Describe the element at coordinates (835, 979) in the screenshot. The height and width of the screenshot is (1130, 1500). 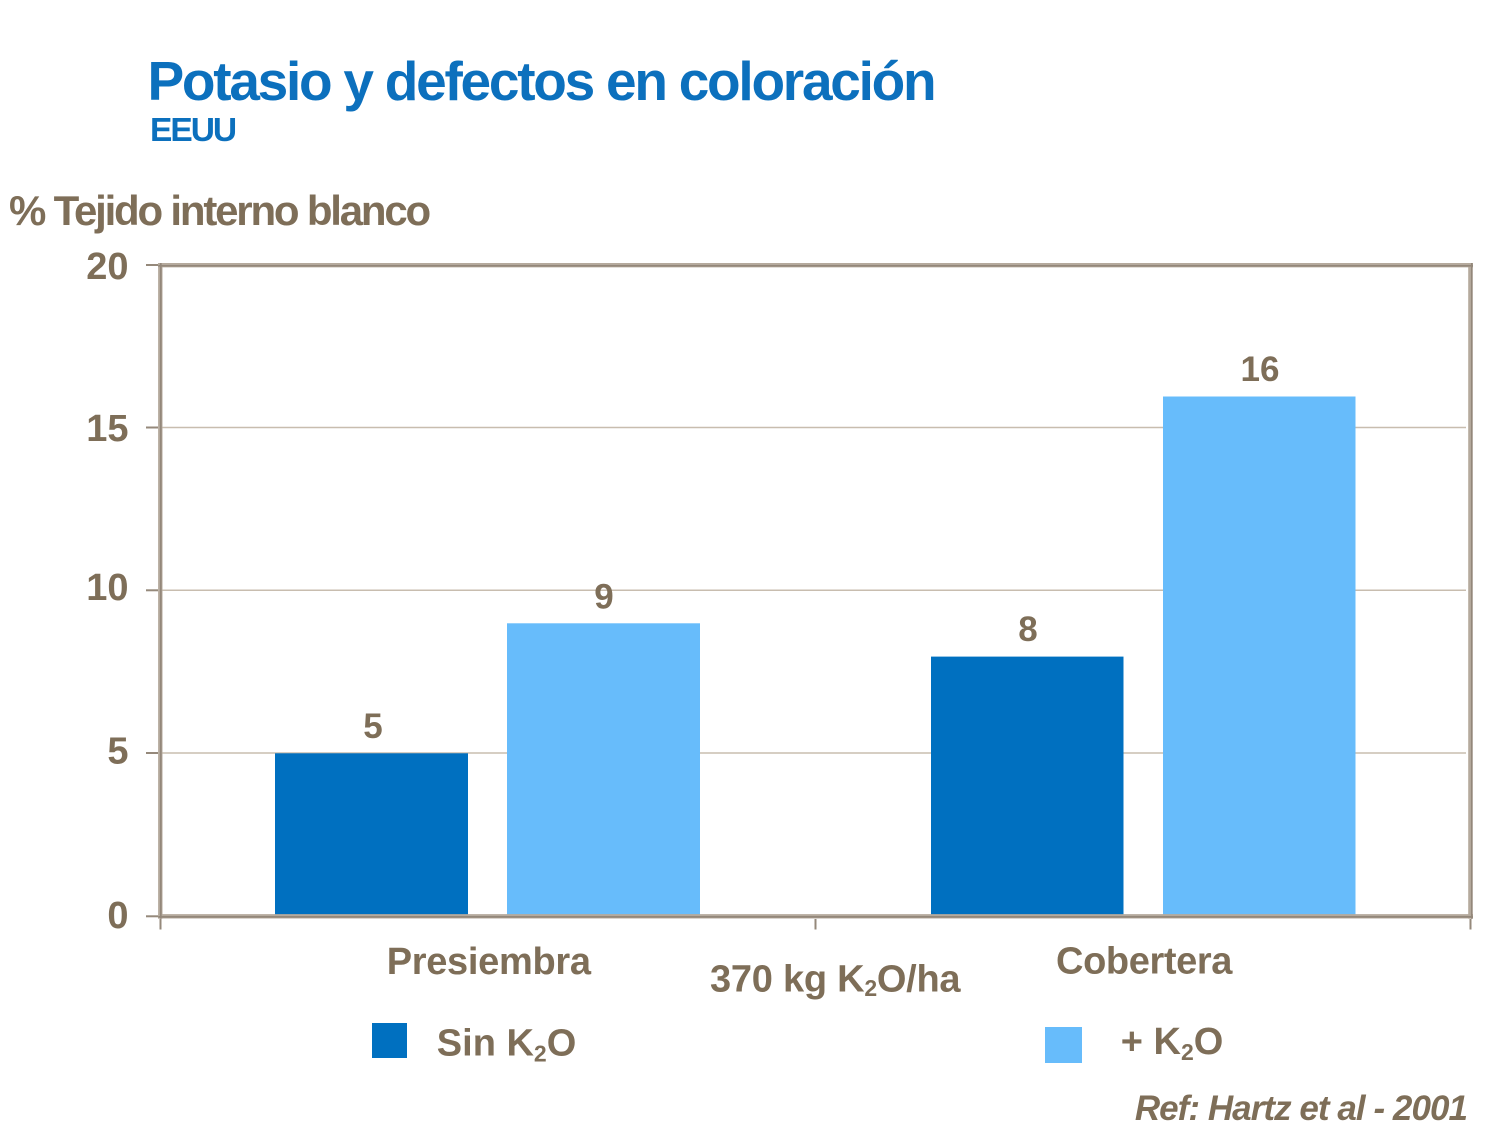
I see `svg-text: 370 kg K2O/ha` at that location.